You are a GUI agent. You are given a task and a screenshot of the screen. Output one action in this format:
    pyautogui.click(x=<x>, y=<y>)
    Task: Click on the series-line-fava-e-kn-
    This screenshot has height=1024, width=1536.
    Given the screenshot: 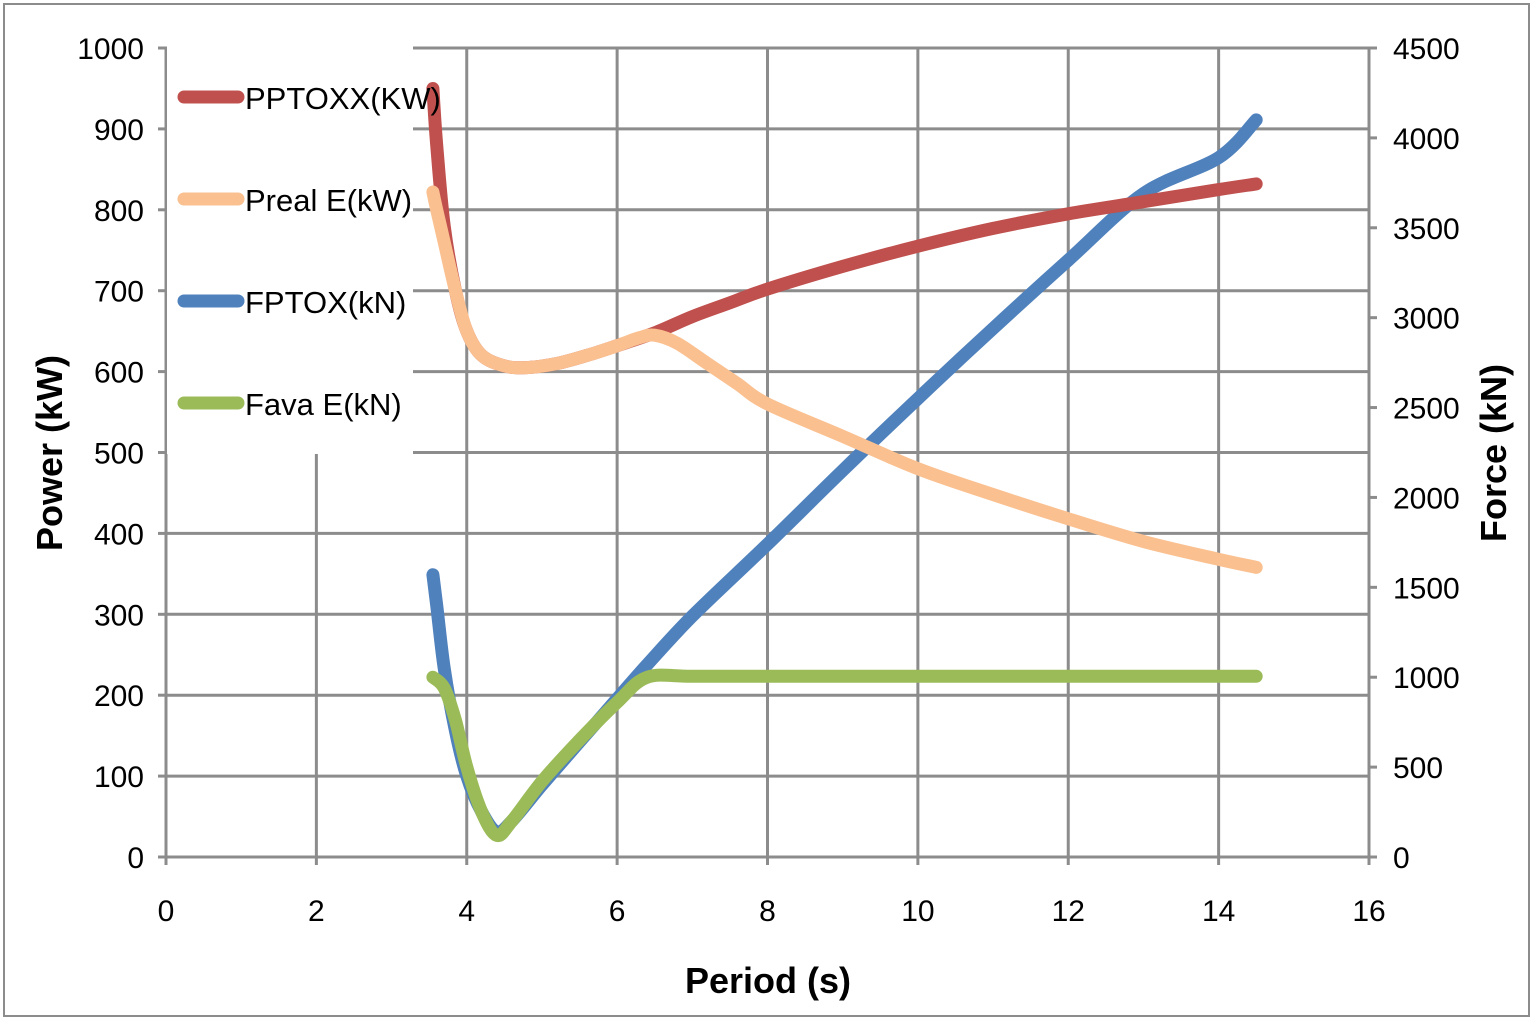 What is the action you would take?
    pyautogui.click(x=844, y=755)
    